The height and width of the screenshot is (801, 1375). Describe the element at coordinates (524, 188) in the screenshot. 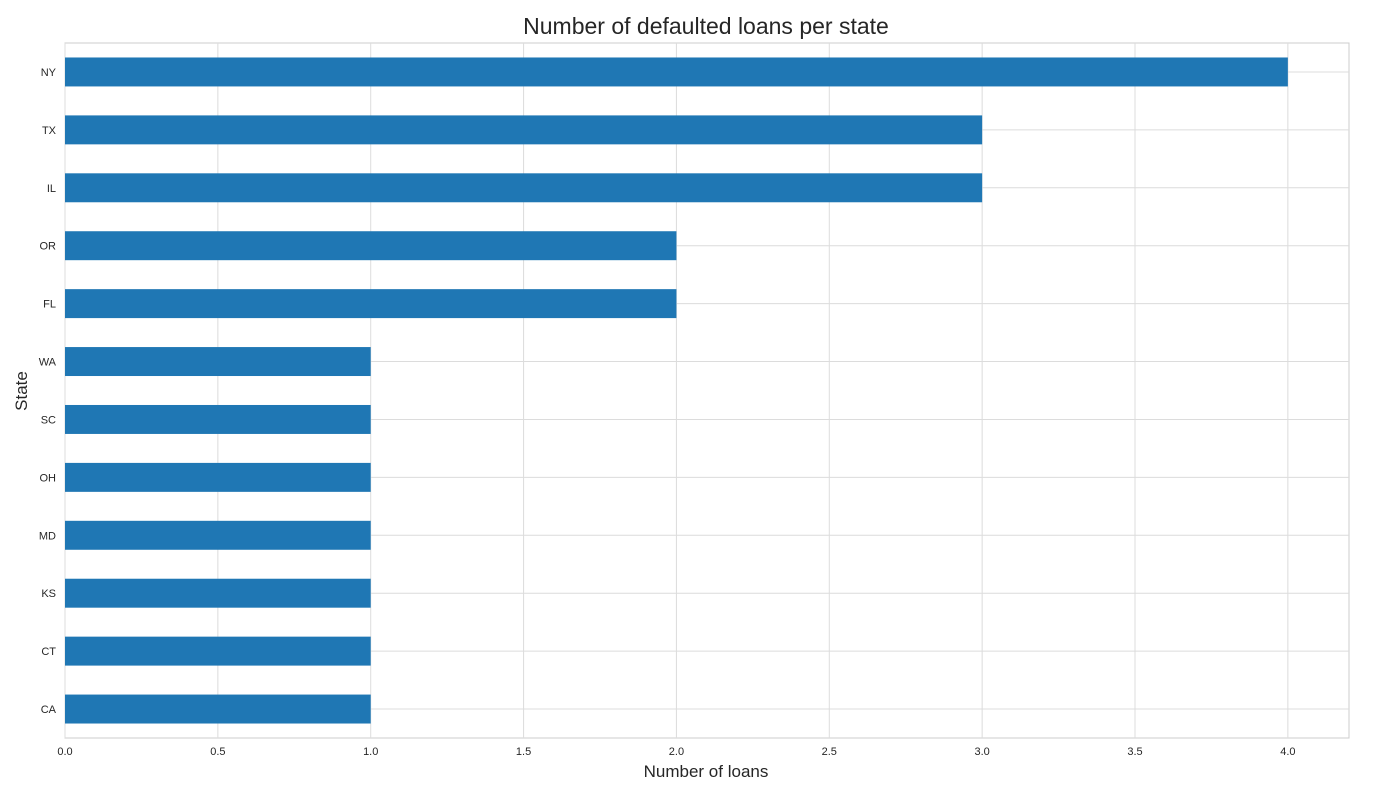

I see `bar-il` at that location.